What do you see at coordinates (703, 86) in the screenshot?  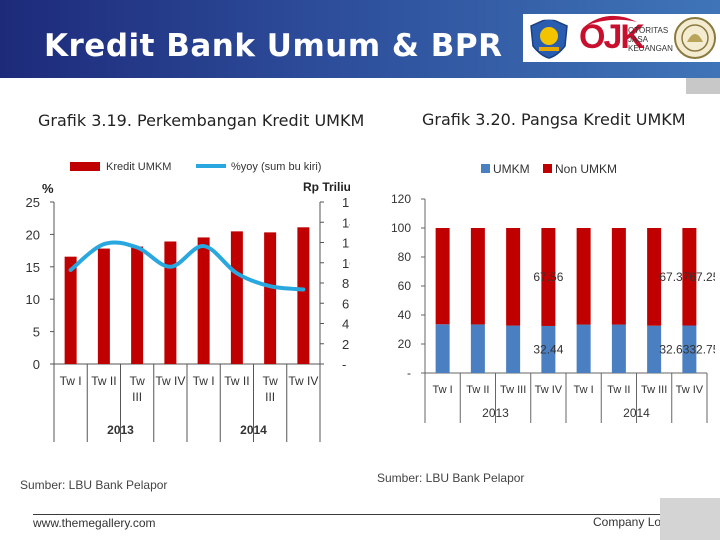 I see `decor-block-top` at bounding box center [703, 86].